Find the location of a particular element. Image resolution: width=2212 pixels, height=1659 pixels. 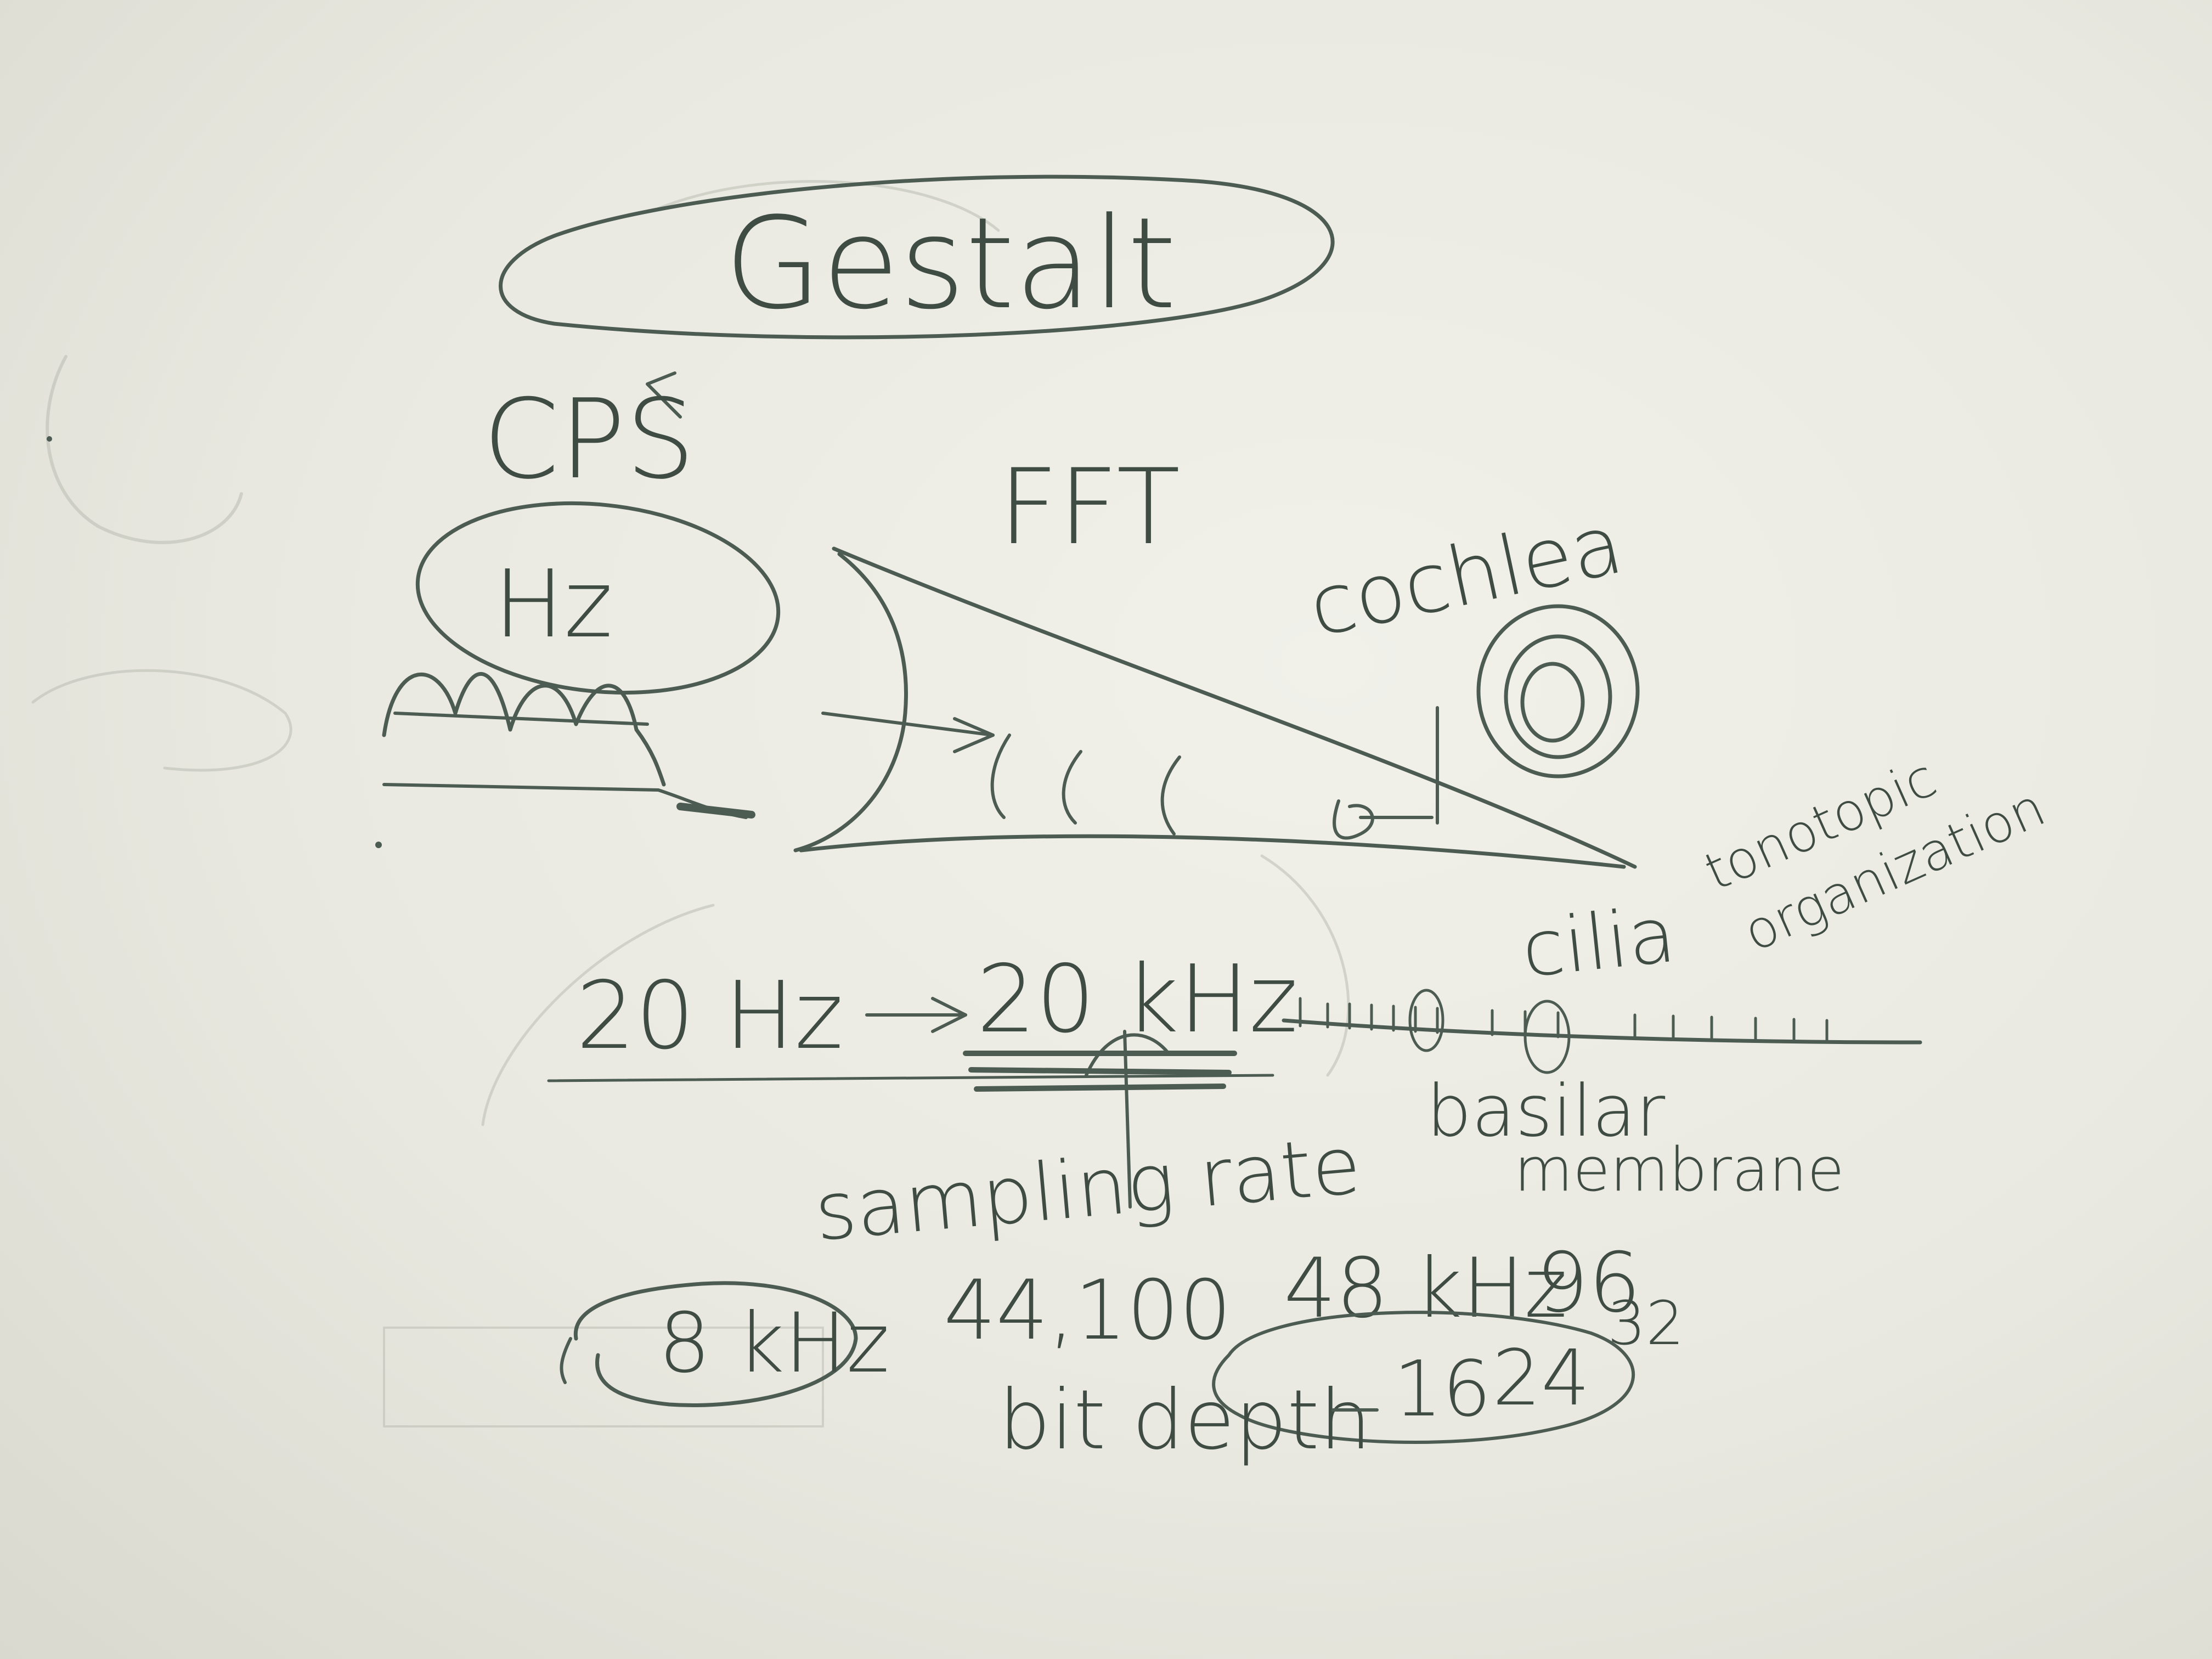

range-high-label: 20 kHz is located at coordinates (1138, 1000).